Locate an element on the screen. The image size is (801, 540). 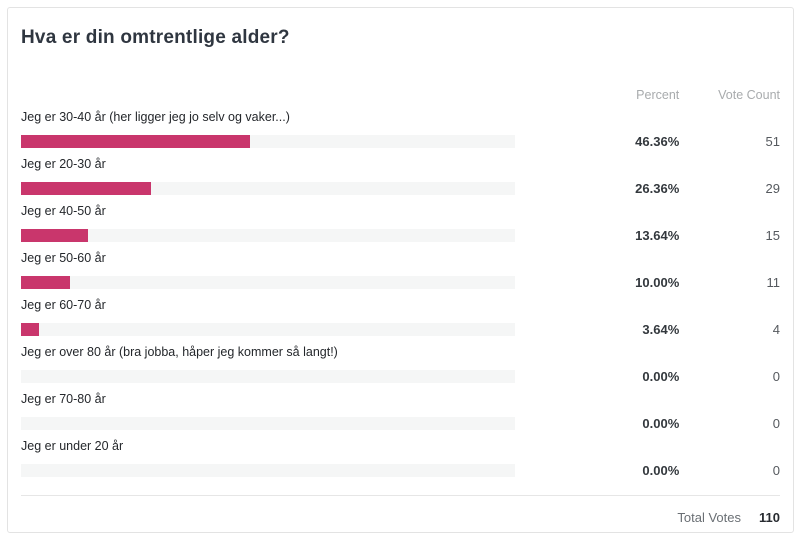
percent-value: 46.36% is located at coordinates (657, 141).